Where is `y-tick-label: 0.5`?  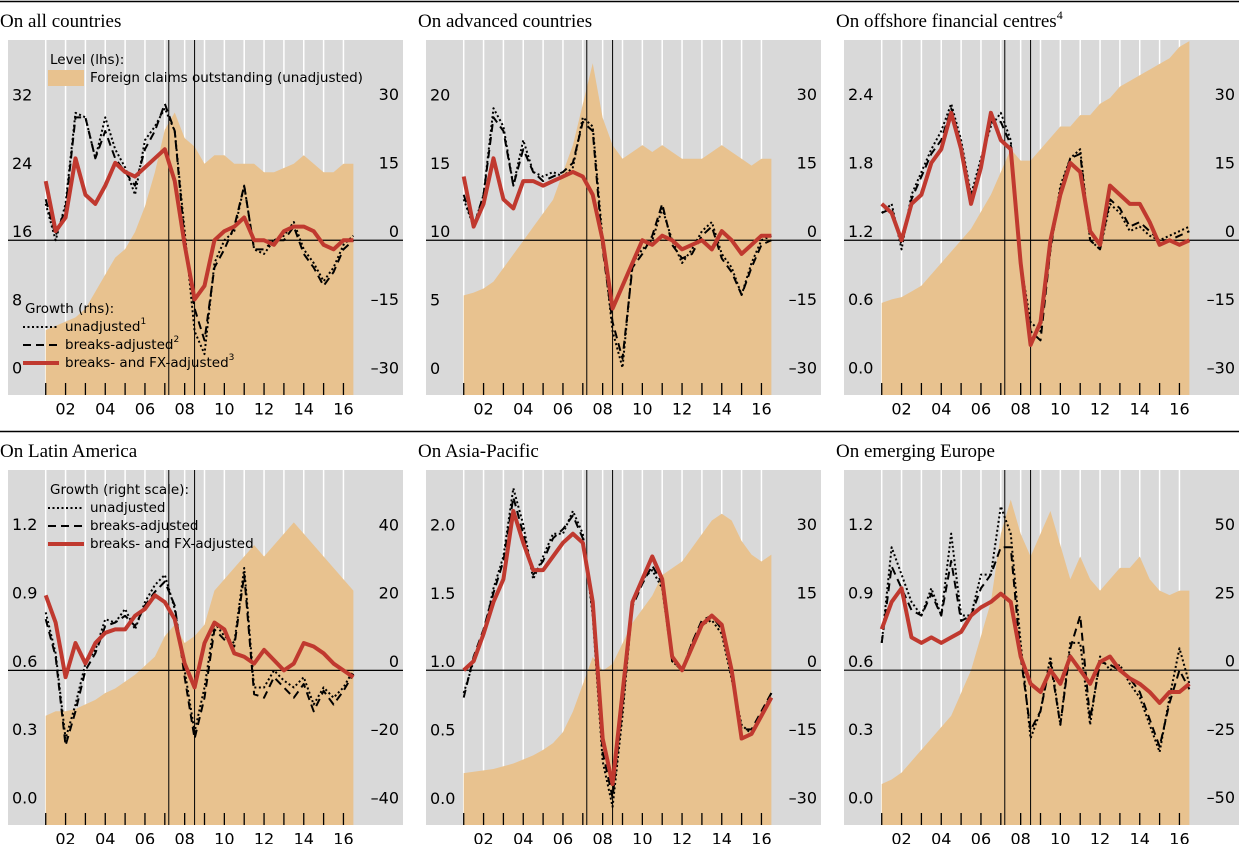
y-tick-label: 0.5 is located at coordinates (442, 729).